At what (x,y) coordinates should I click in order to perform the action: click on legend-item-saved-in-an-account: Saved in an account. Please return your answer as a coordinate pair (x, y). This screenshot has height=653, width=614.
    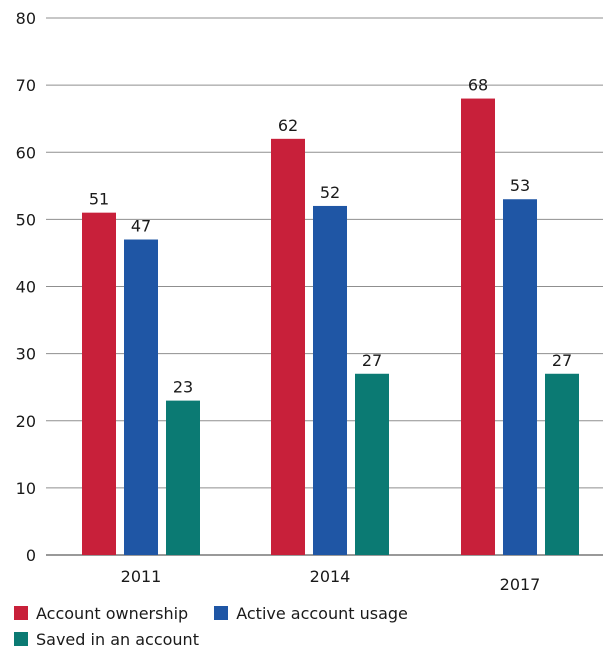
    Looking at the image, I should click on (106, 639).